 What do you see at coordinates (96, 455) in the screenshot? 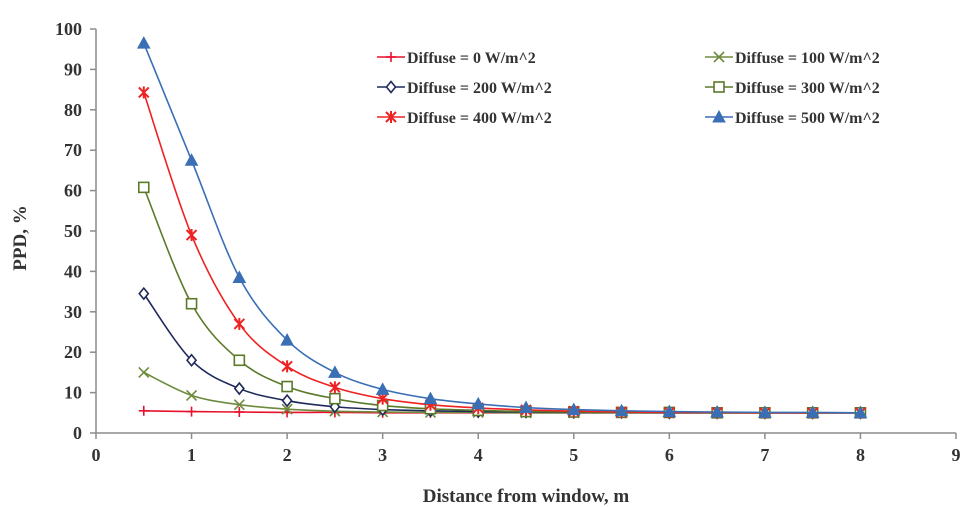
I see `x-tick-label: 0` at bounding box center [96, 455].